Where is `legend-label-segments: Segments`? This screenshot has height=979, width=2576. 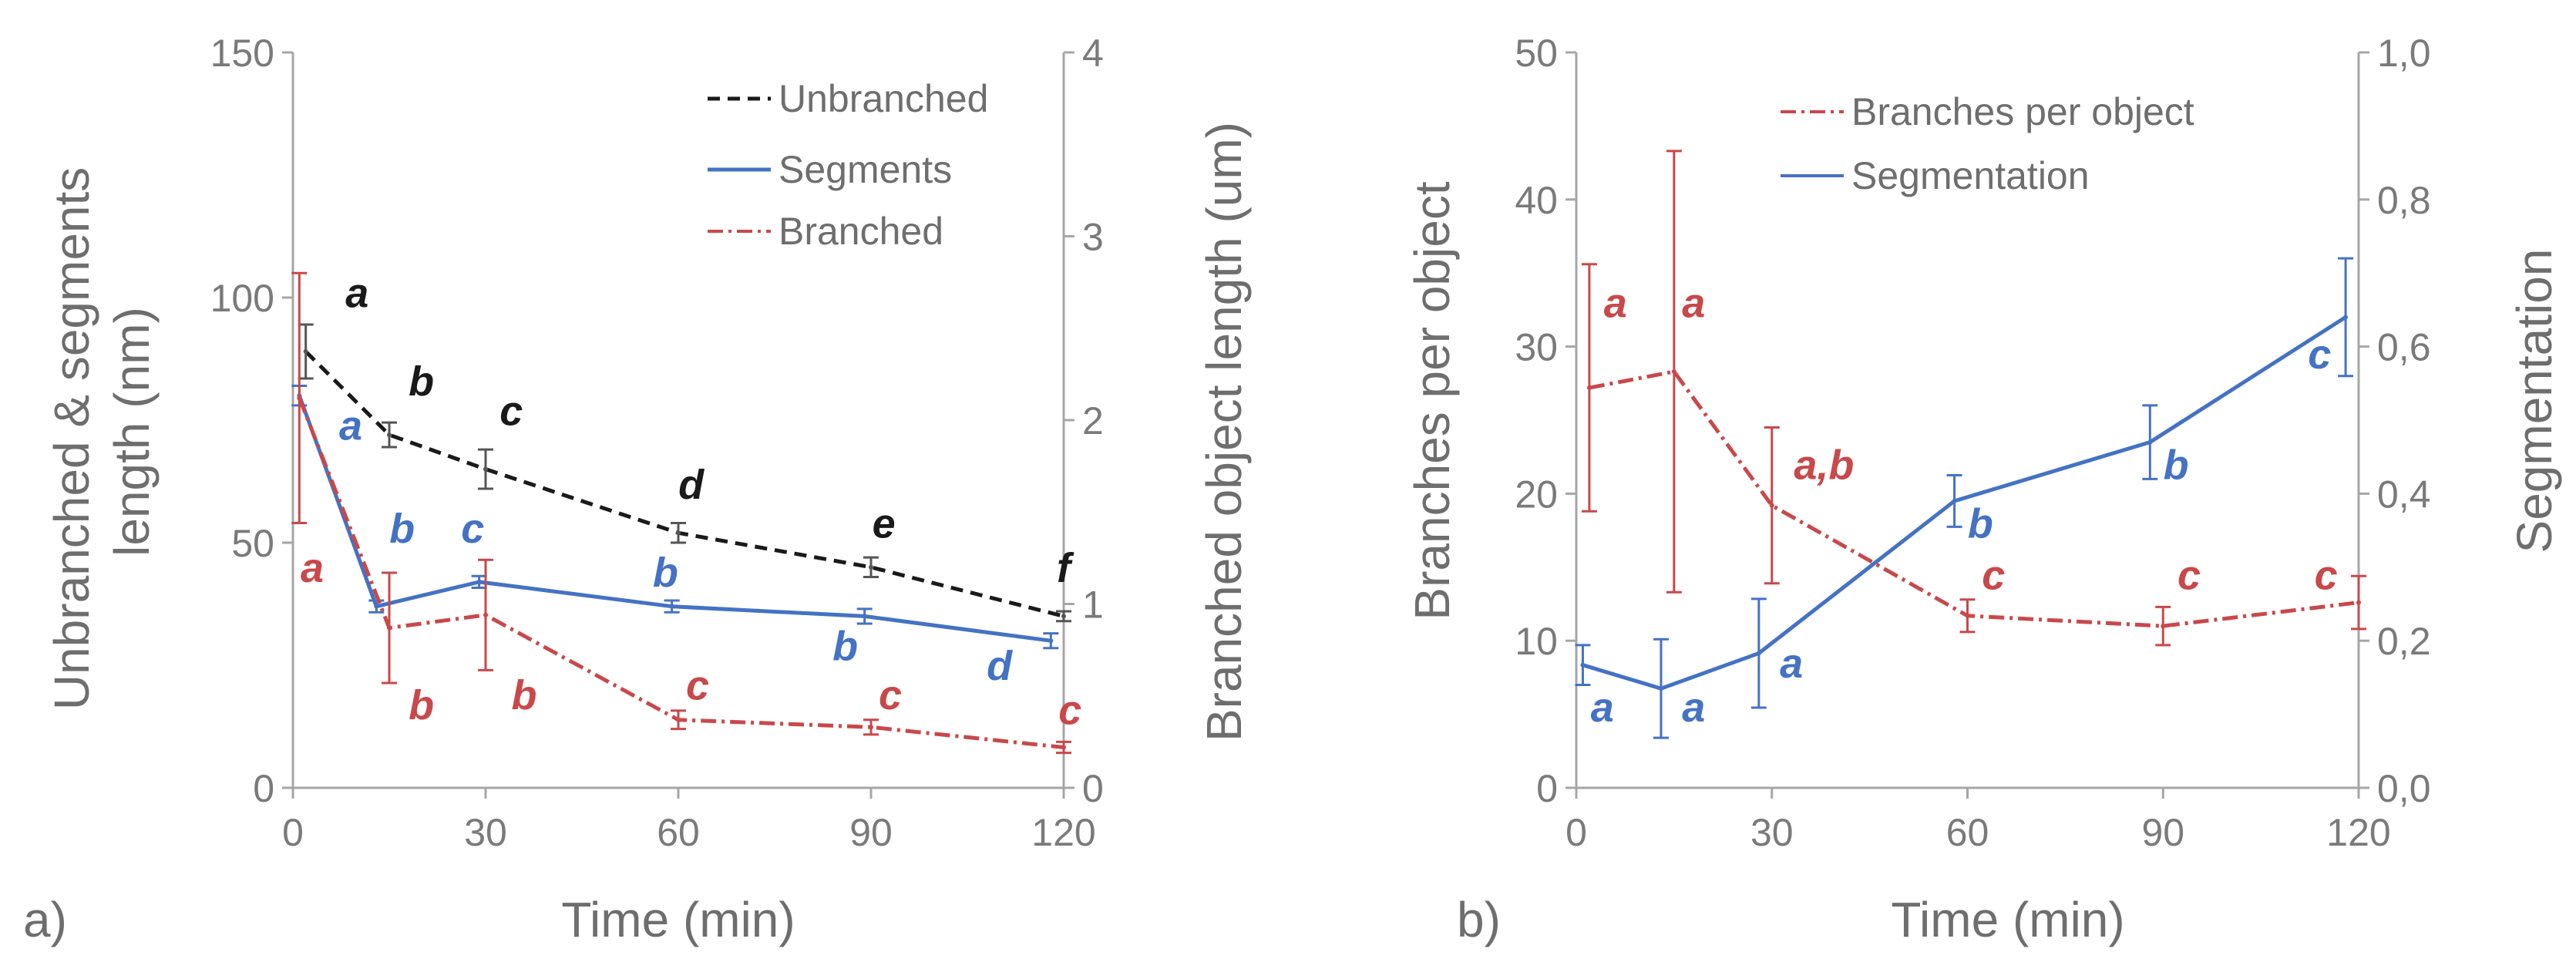 legend-label-segments: Segments is located at coordinates (865, 170).